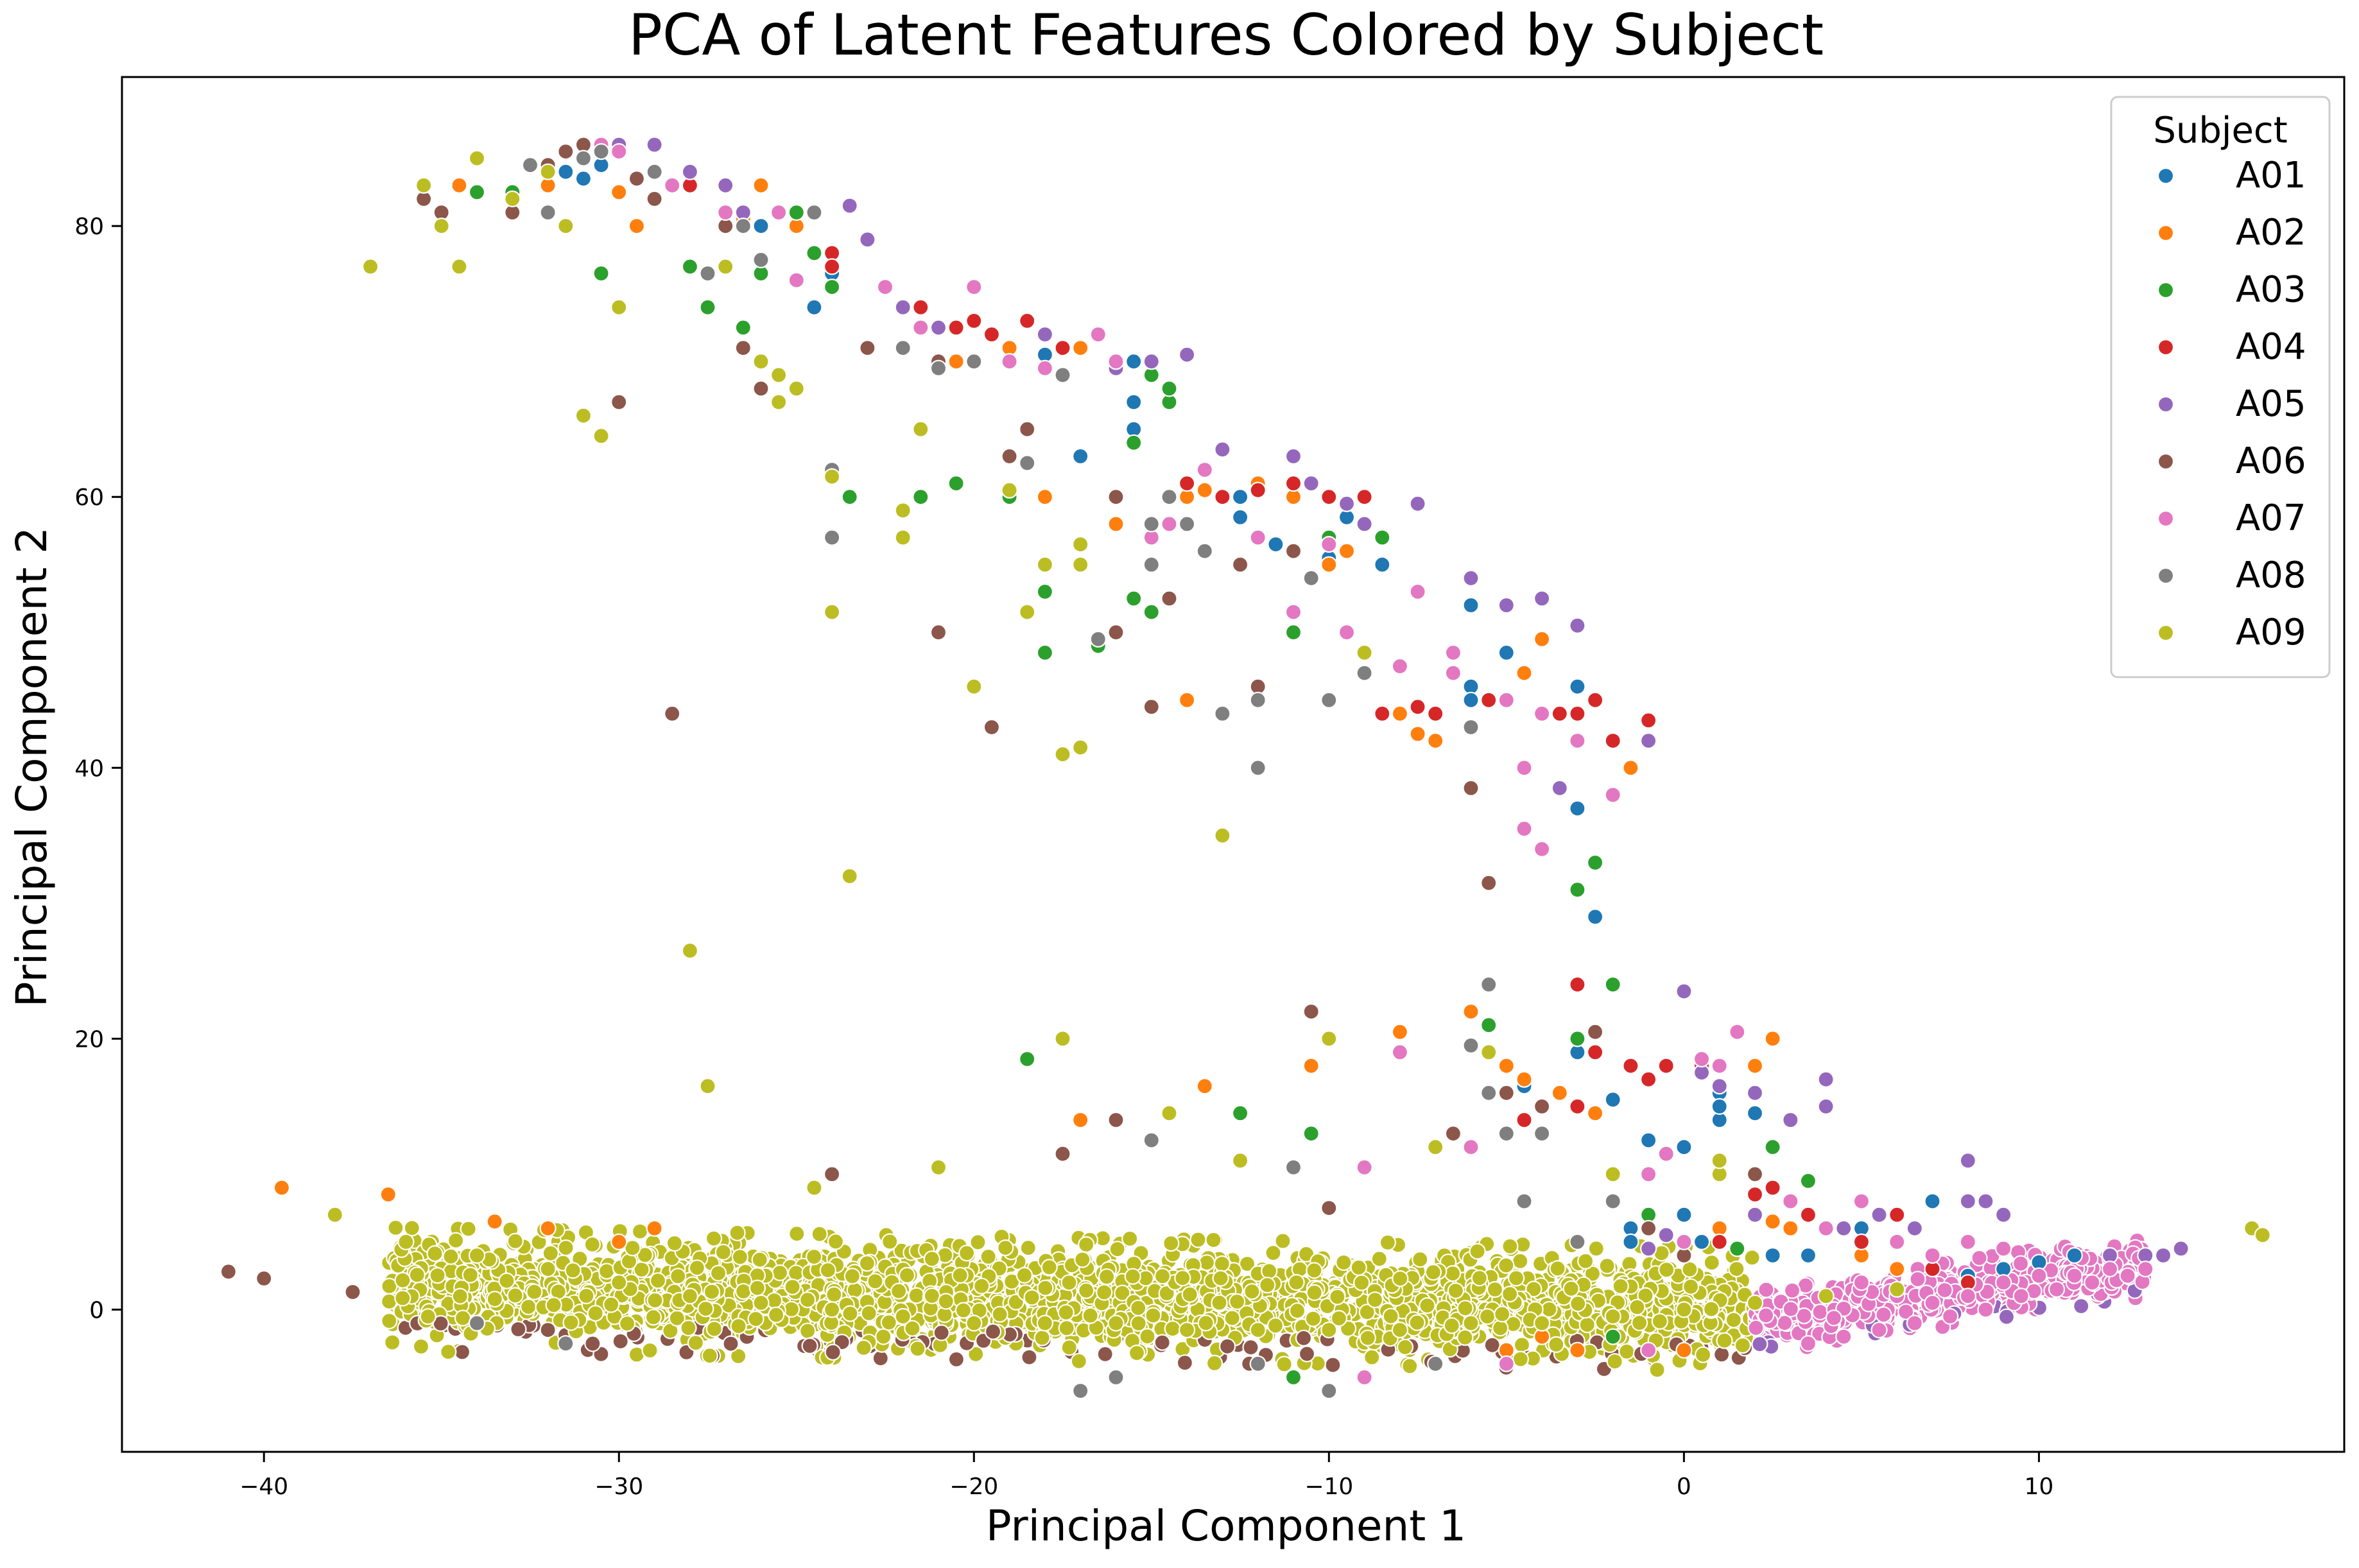 The image size is (2359, 1568). I want to click on x-tick-label: −20, so click(973, 1487).